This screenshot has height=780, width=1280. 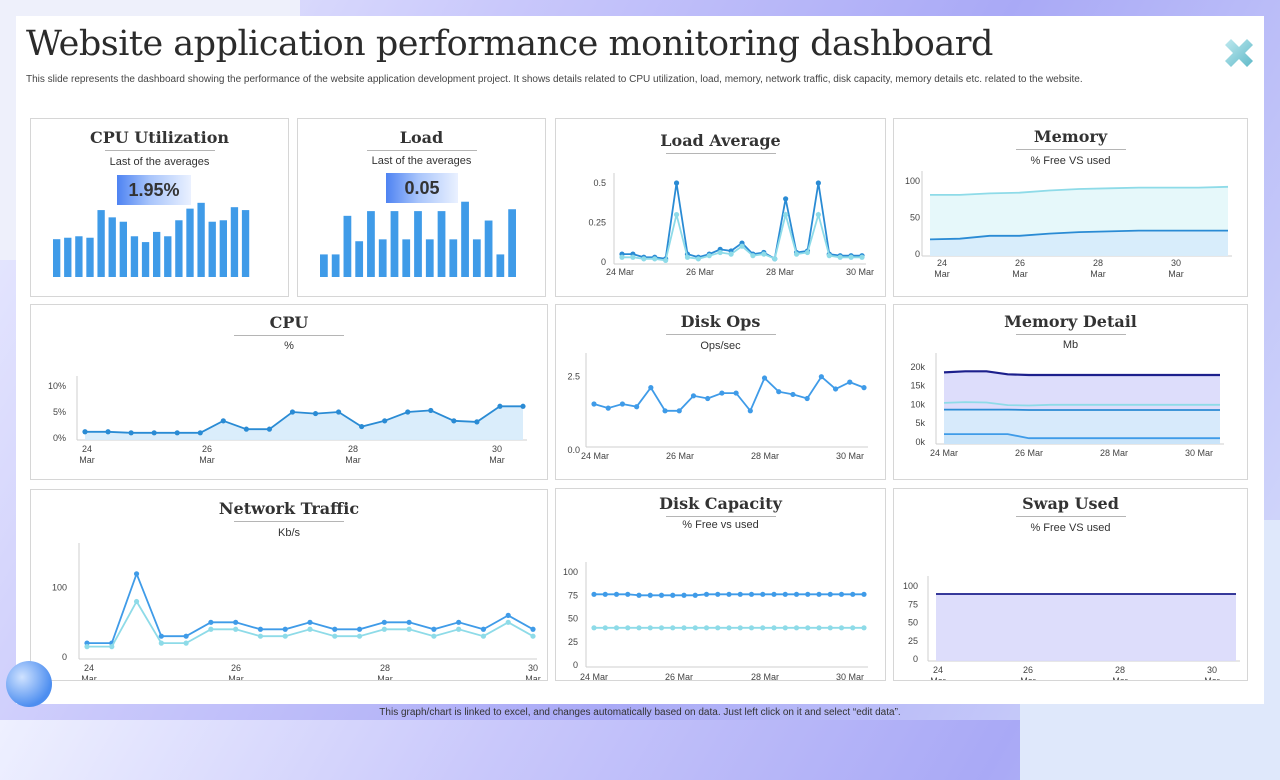 What do you see at coordinates (597, 223) in the screenshot?
I see `y-tick-label: 0.25` at bounding box center [597, 223].